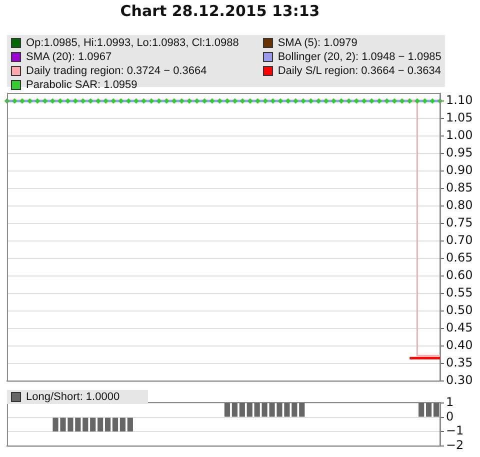 Image resolution: width=480 pixels, height=457 pixels. I want to click on y-tick-label: 0.45, so click(459, 327).